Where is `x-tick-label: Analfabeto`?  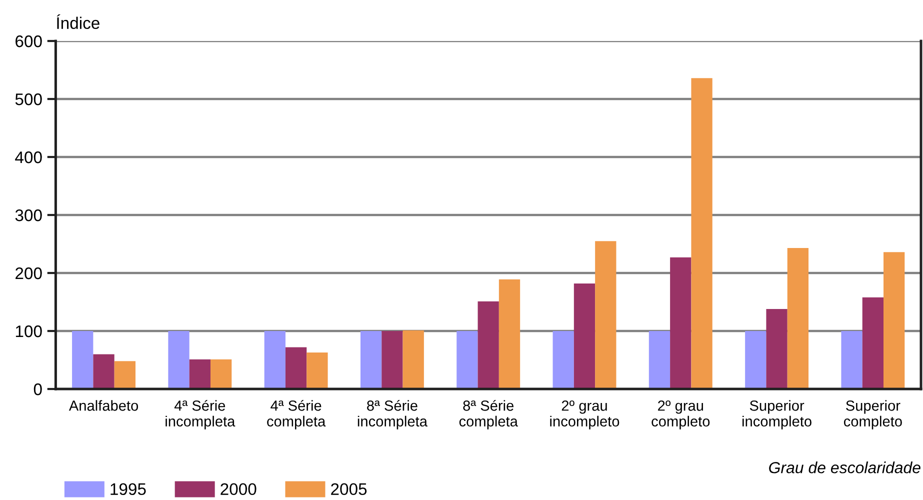
x-tick-label: Analfabeto is located at coordinates (103, 405).